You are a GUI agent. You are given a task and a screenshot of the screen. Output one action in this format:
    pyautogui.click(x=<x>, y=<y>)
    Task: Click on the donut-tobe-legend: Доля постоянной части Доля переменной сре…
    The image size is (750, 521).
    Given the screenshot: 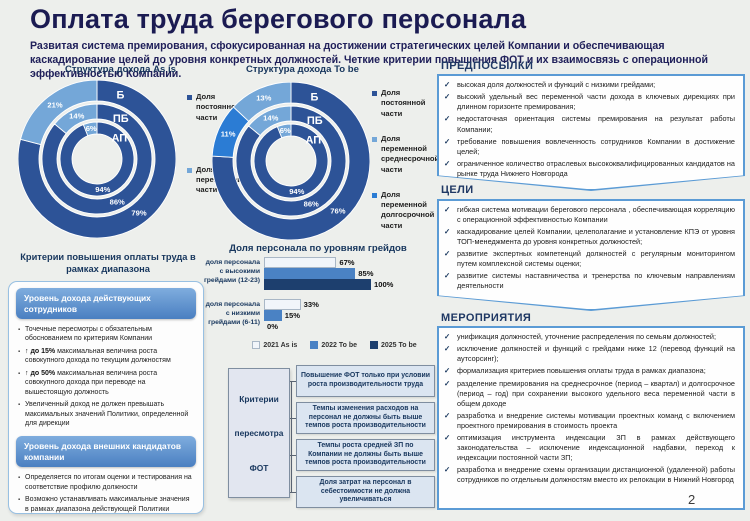 What is the action you would take?
    pyautogui.click(x=405, y=167)
    